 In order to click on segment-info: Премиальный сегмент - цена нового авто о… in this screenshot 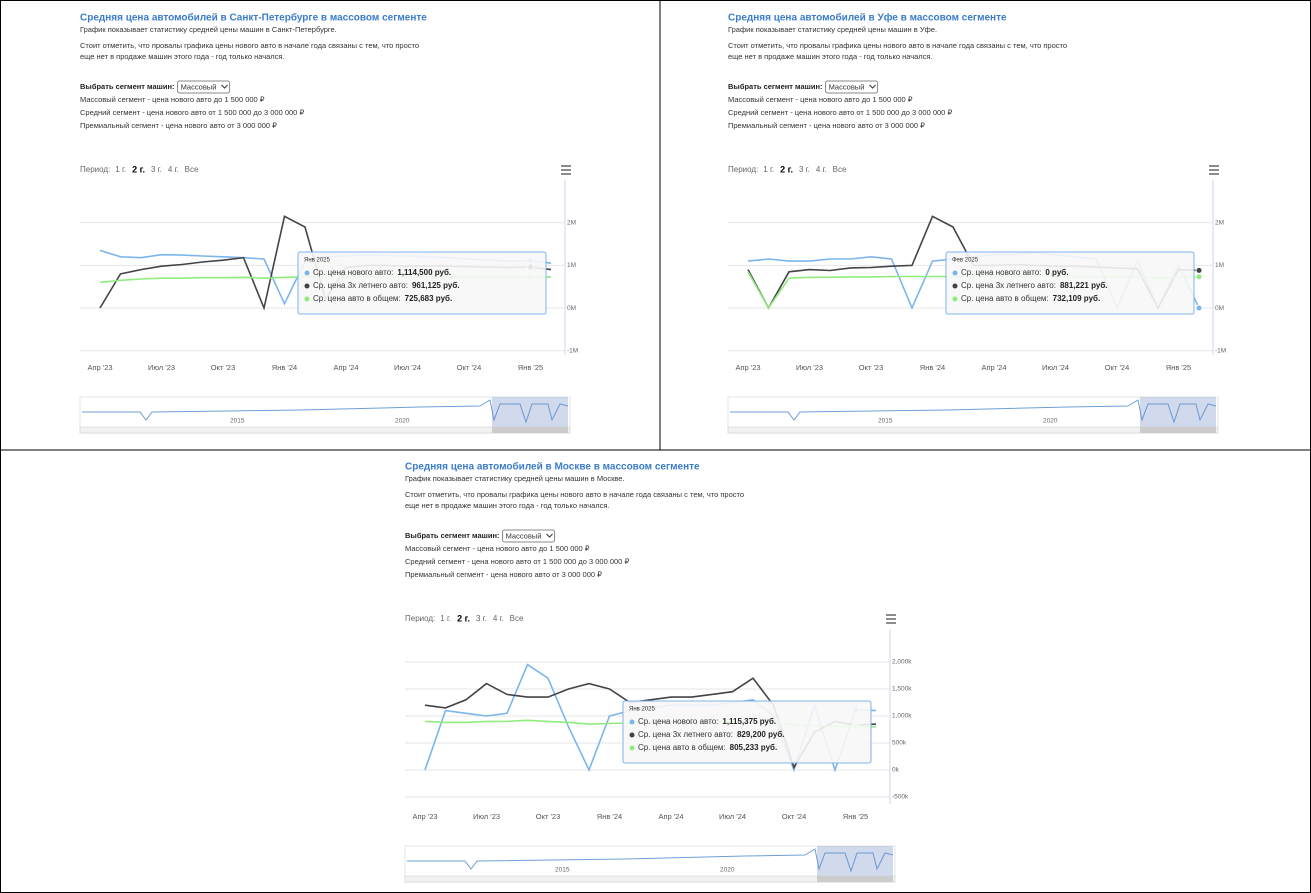, I will do `click(503, 574)`.